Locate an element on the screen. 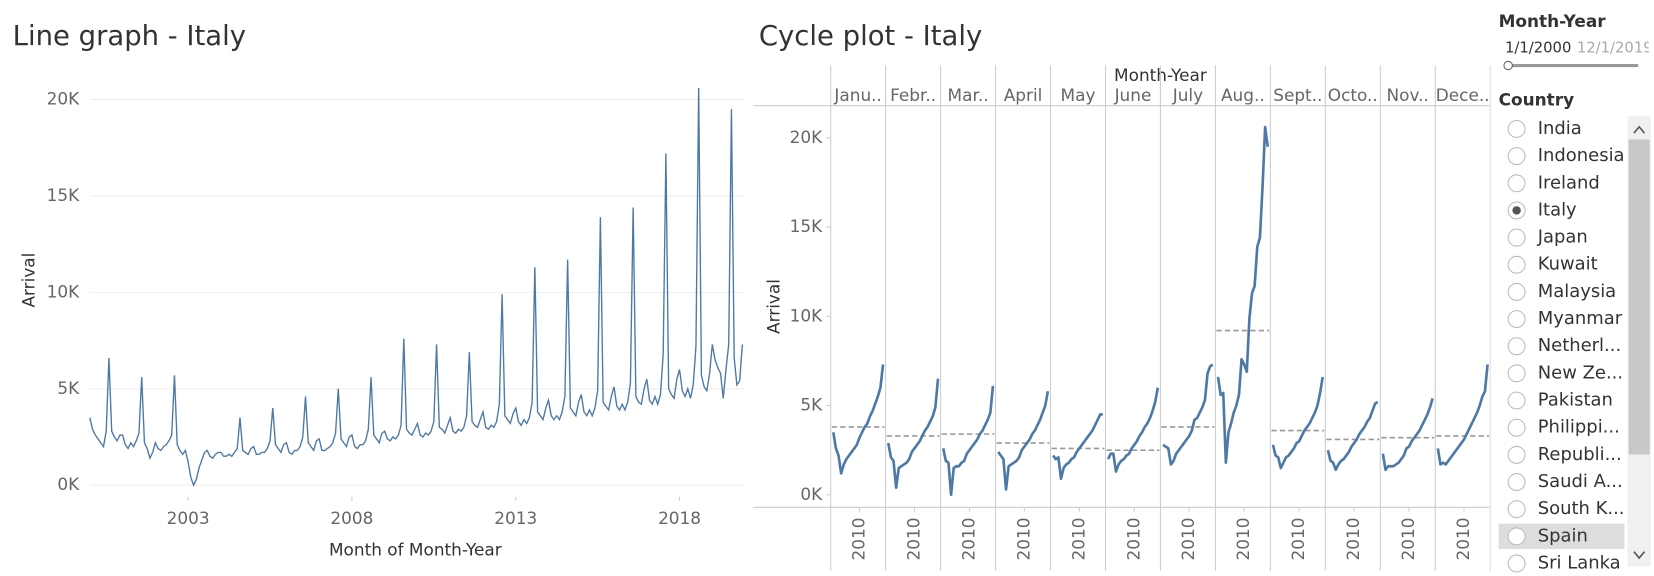  date-end-clip: 12/1/2019 is located at coordinates (1615, 48).